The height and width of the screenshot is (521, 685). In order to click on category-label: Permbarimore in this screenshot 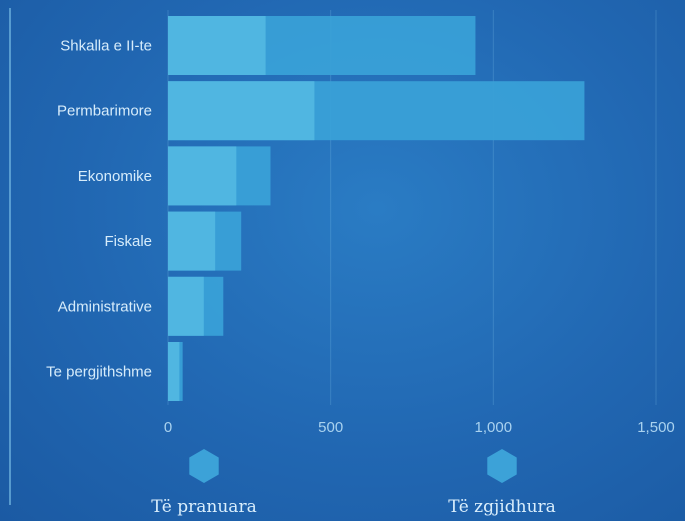, I will do `click(104, 111)`.